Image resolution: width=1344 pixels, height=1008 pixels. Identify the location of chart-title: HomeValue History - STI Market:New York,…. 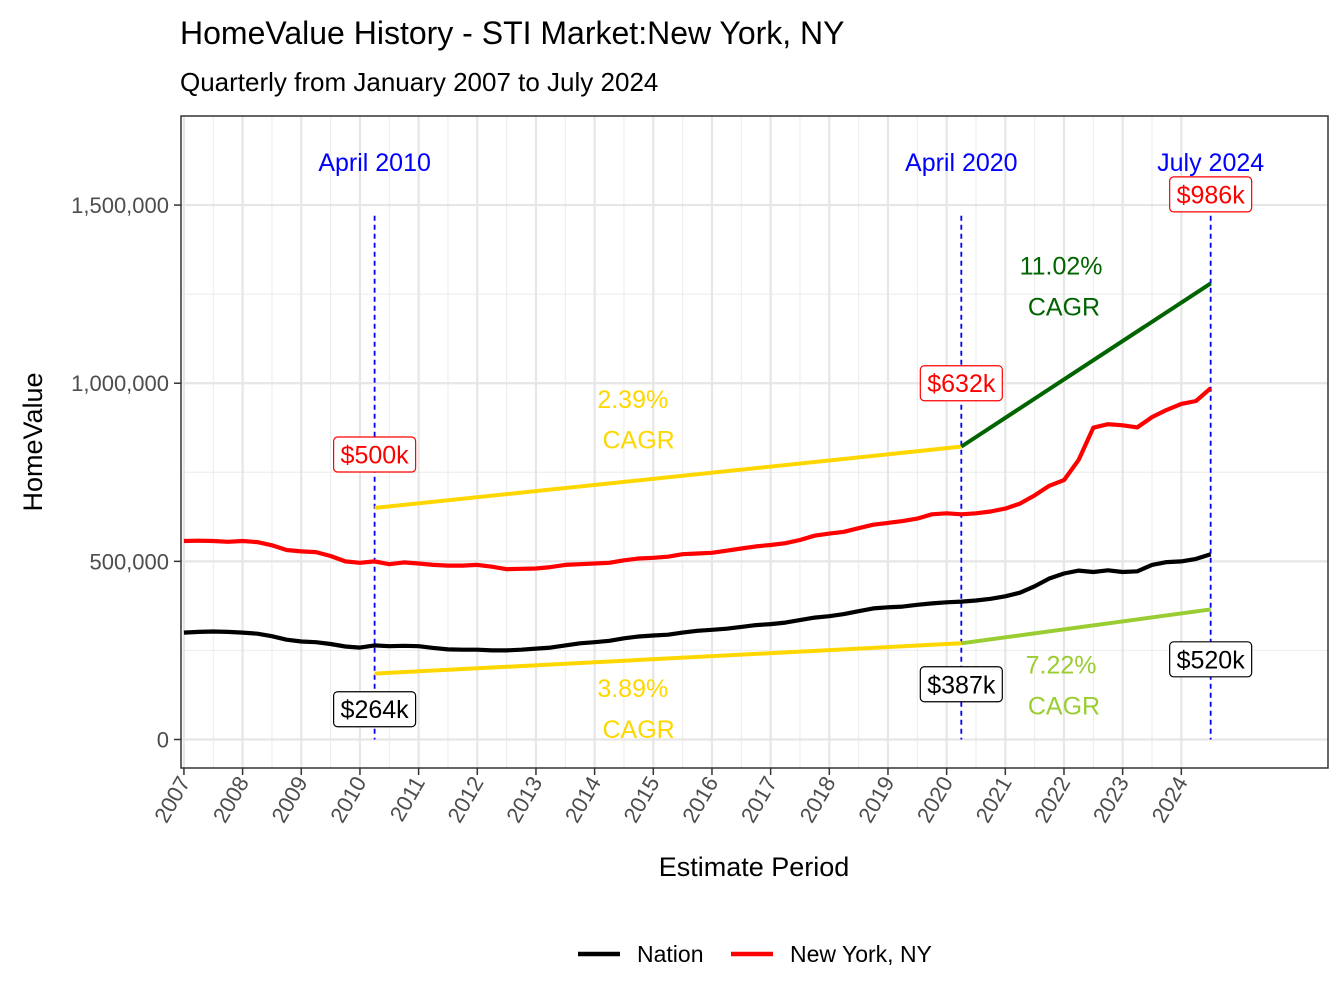
(512, 33).